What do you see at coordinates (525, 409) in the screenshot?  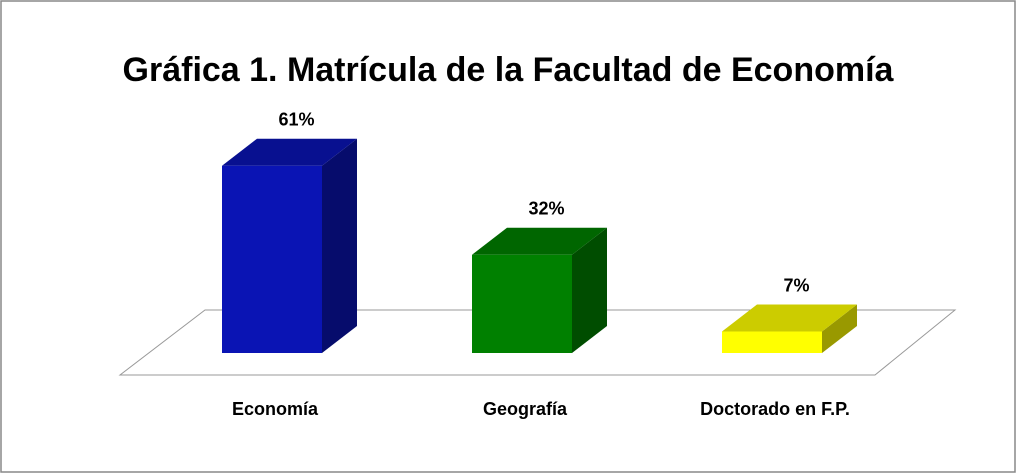 I see `x-tick-label: Geografía` at bounding box center [525, 409].